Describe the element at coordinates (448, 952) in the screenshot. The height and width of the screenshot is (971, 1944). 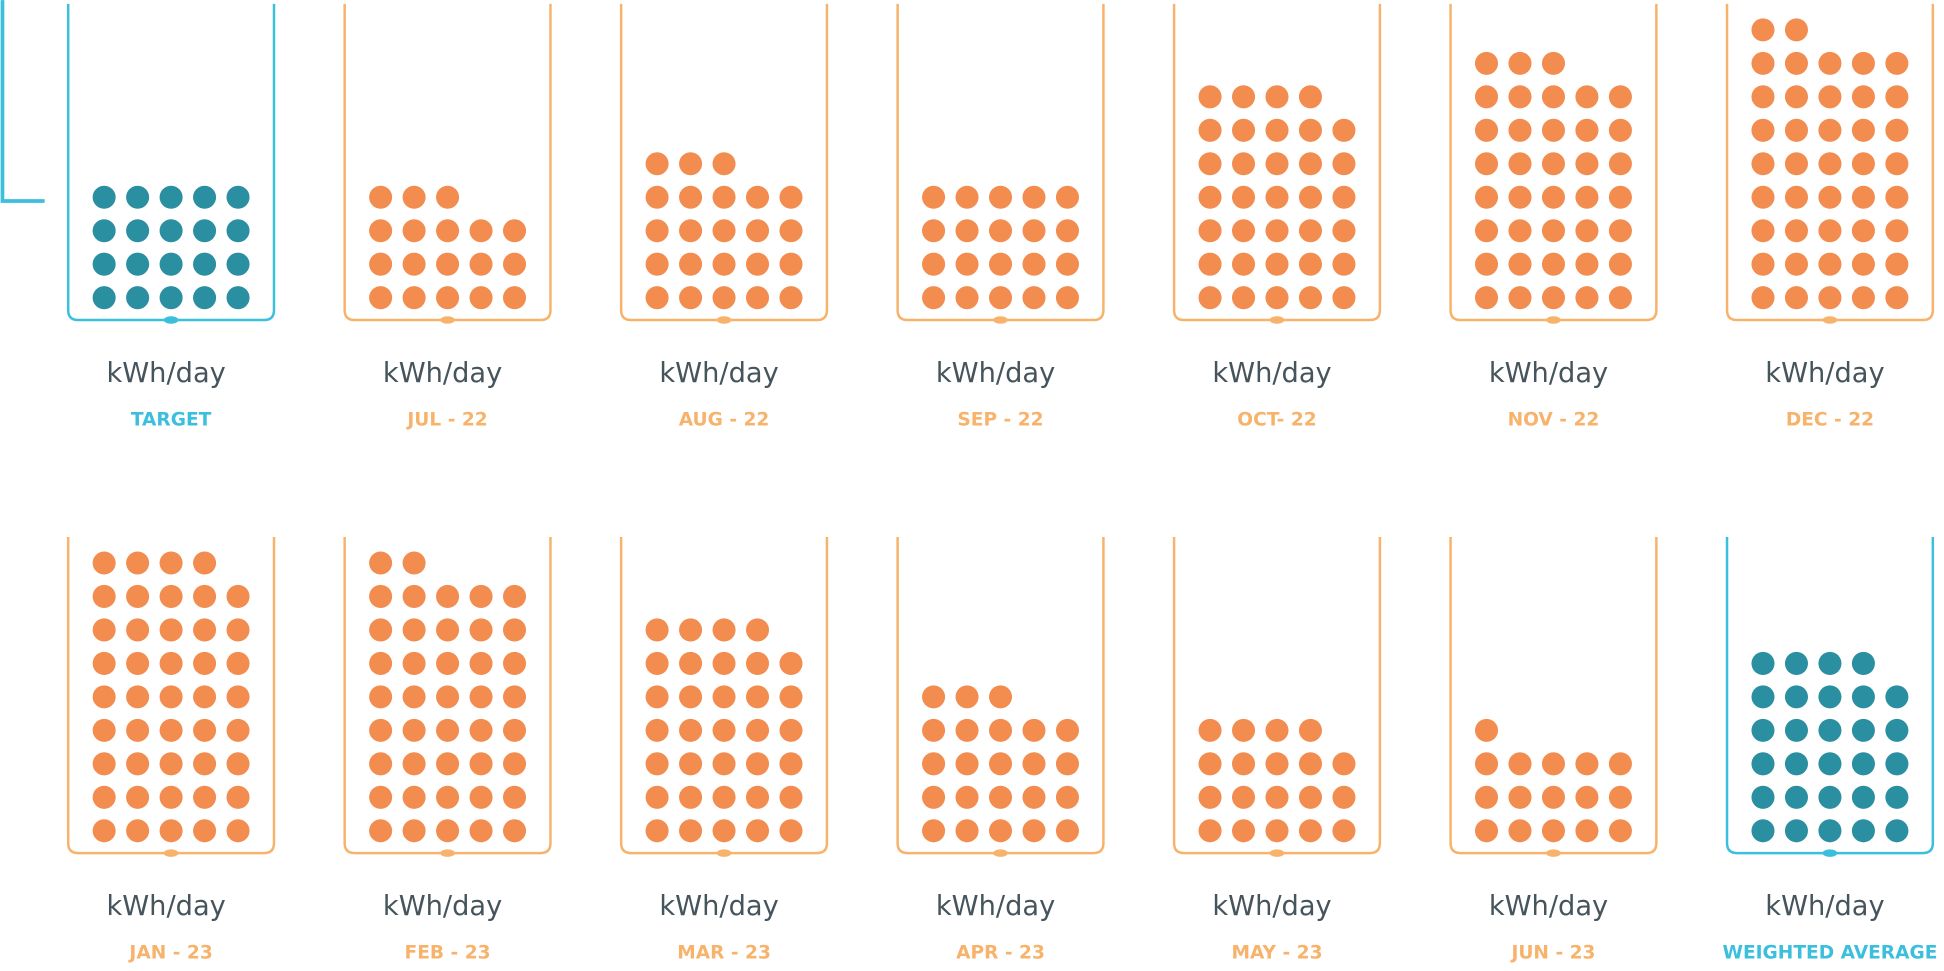
I see `item-label: FEB - 23` at that location.